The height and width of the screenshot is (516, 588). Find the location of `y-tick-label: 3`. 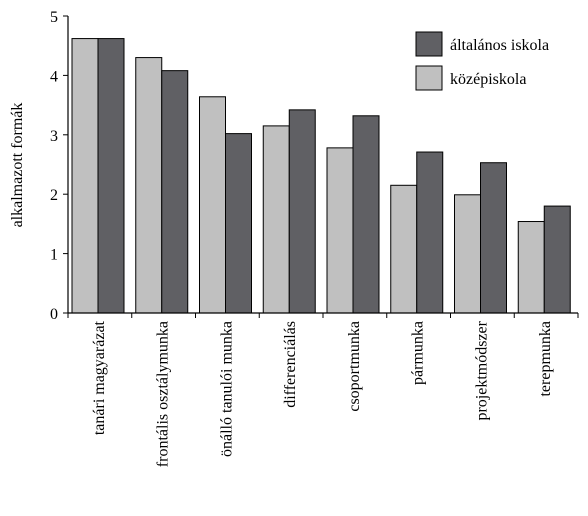

y-tick-label: 3 is located at coordinates (54, 136).